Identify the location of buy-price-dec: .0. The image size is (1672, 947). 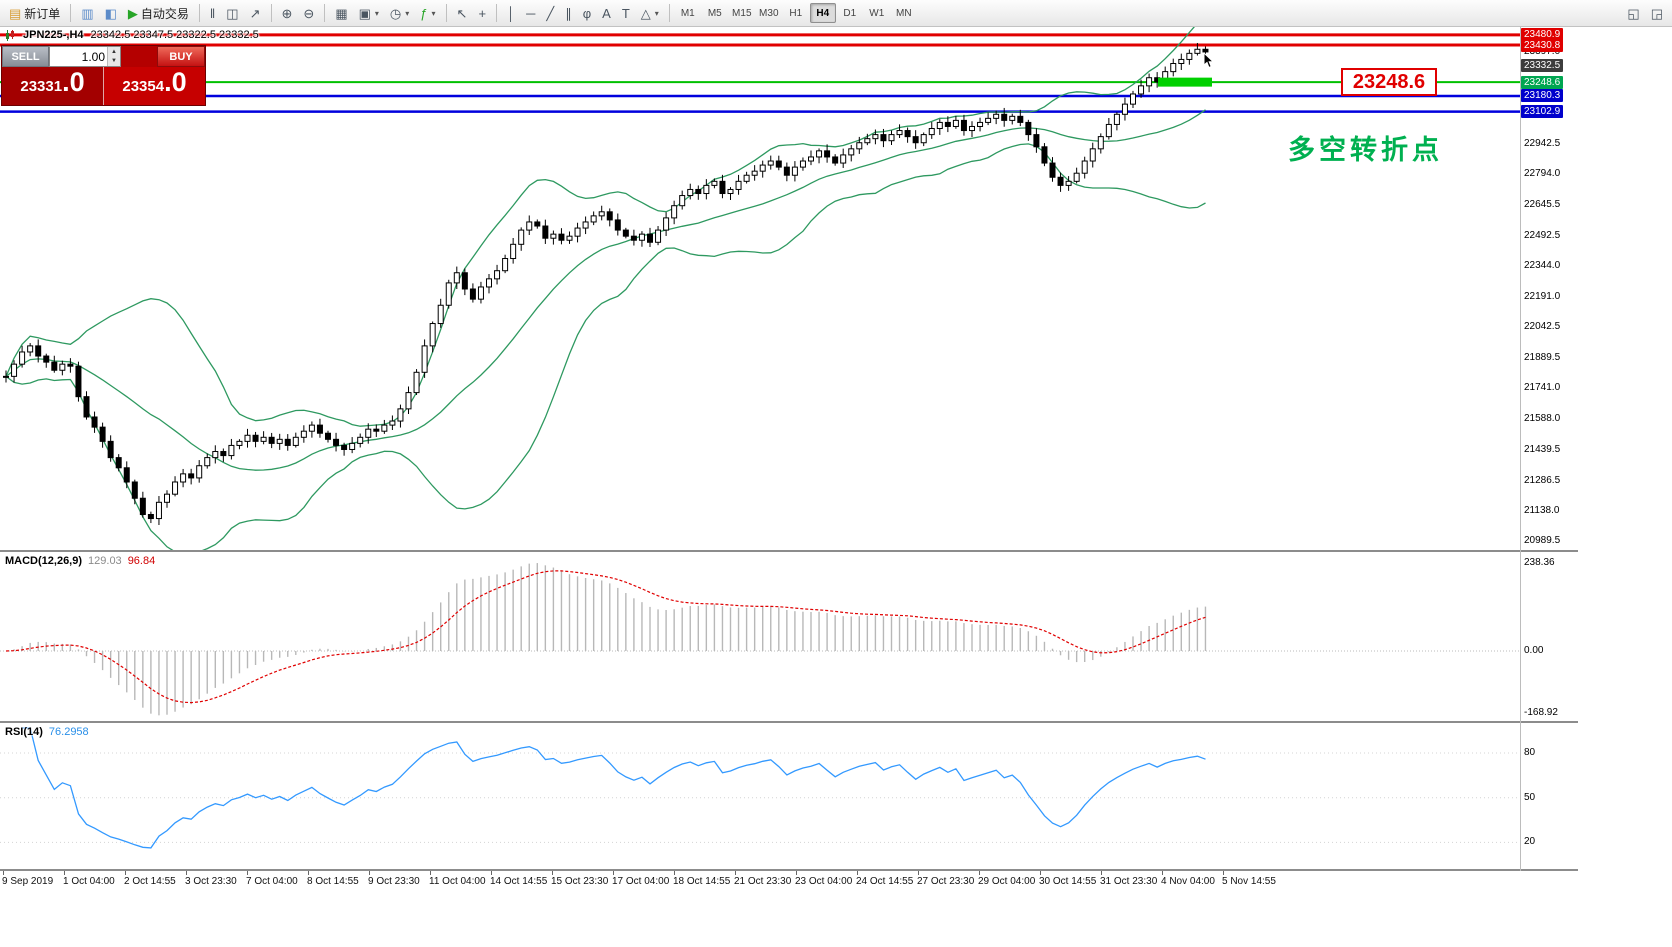
(175, 82).